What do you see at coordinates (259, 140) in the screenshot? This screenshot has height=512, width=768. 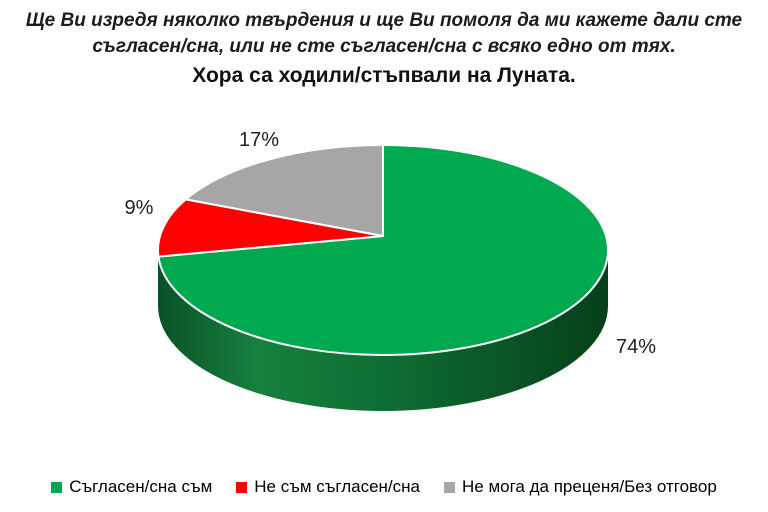 I see `slice-label-3: 17%` at bounding box center [259, 140].